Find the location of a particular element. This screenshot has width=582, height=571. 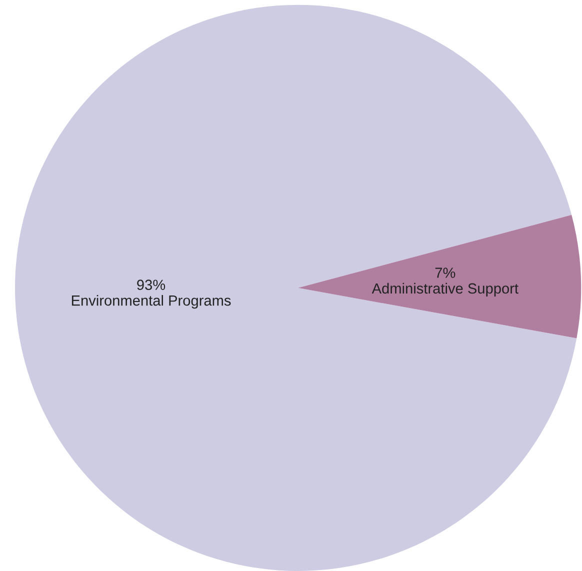

pie-slice is located at coordinates (440, 276).